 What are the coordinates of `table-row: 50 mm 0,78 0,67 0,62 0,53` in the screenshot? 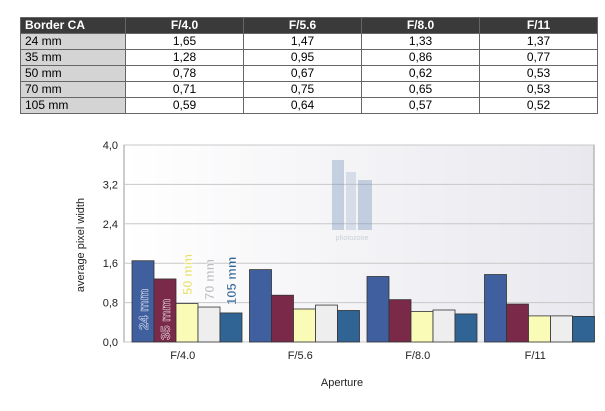 It's located at (309, 73).